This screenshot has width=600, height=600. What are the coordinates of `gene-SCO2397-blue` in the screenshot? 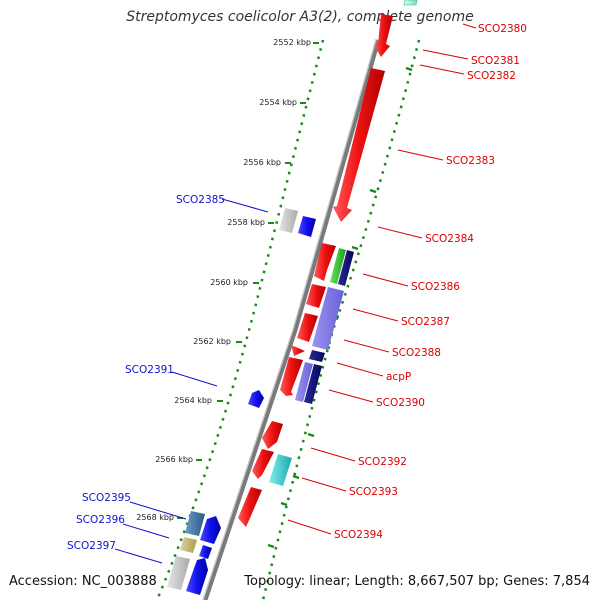 It's located at (197, 576).